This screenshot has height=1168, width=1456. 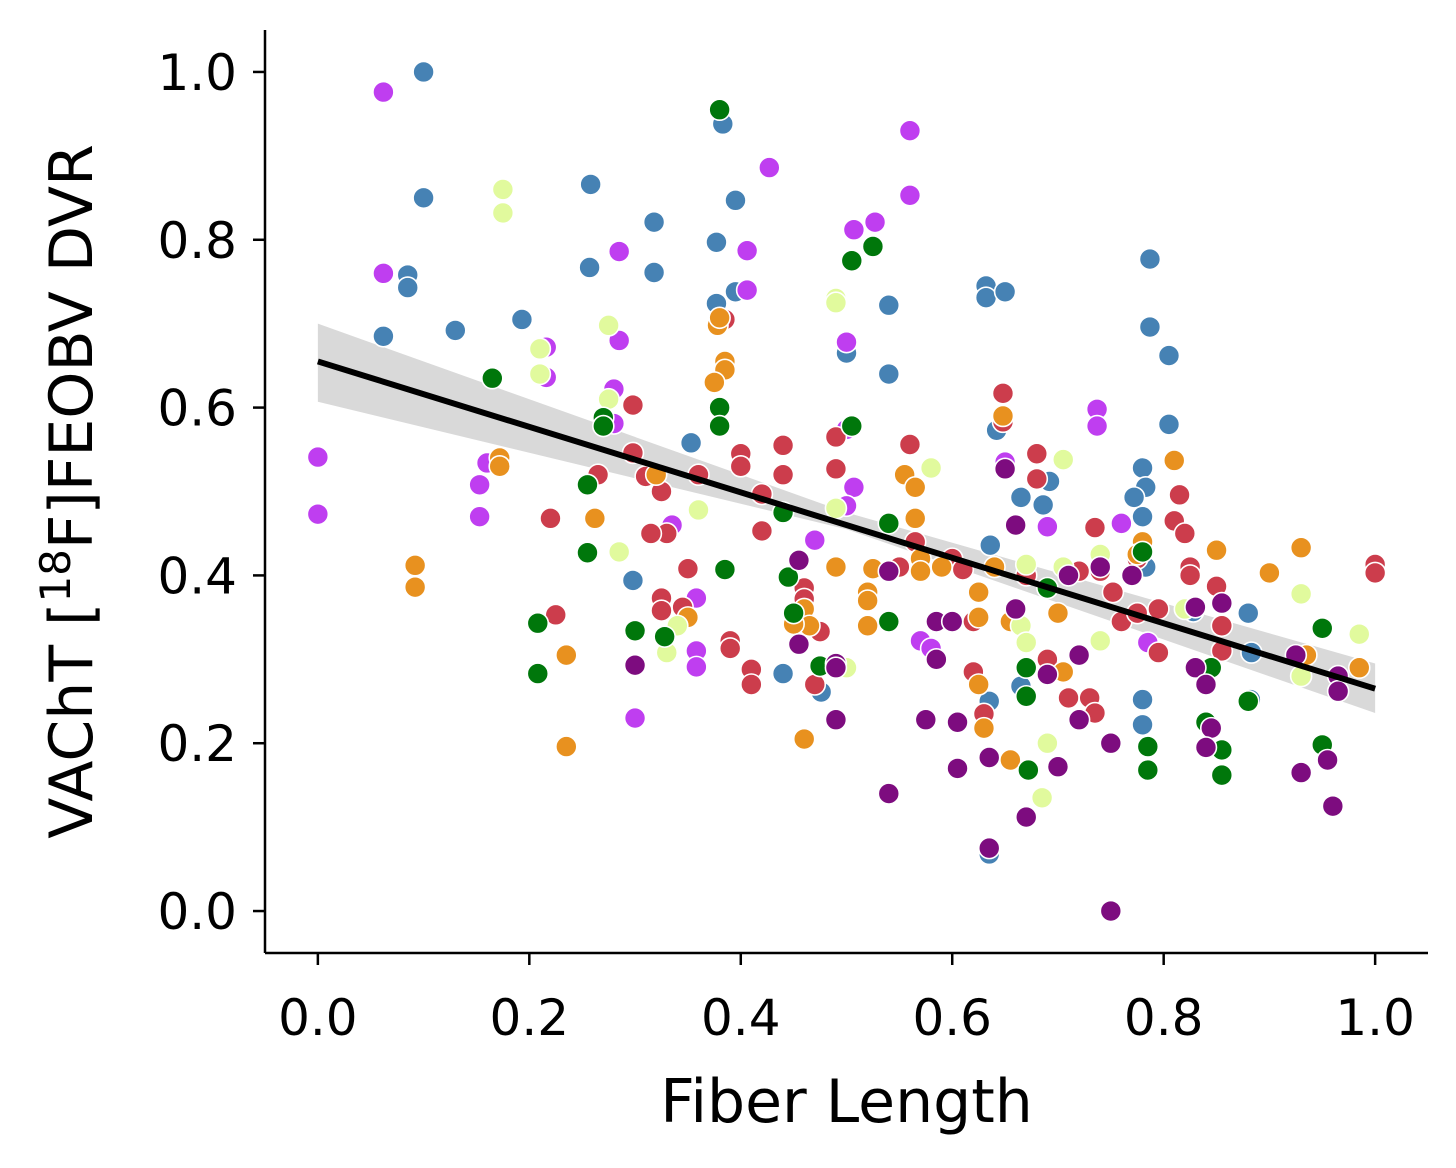 I want to click on y-tick-label: 0.2, so click(x=197, y=744).